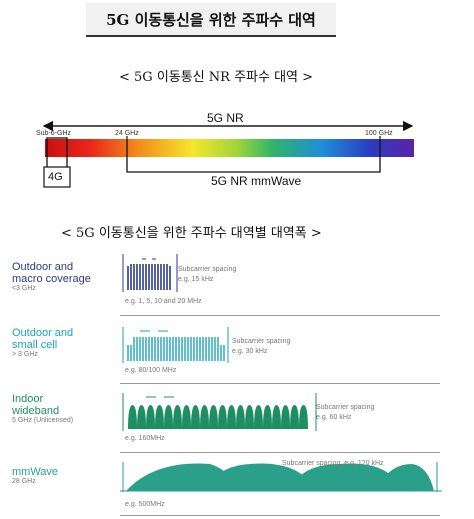  Describe the element at coordinates (229, 148) in the screenshot. I see `spectrum-bar` at that location.